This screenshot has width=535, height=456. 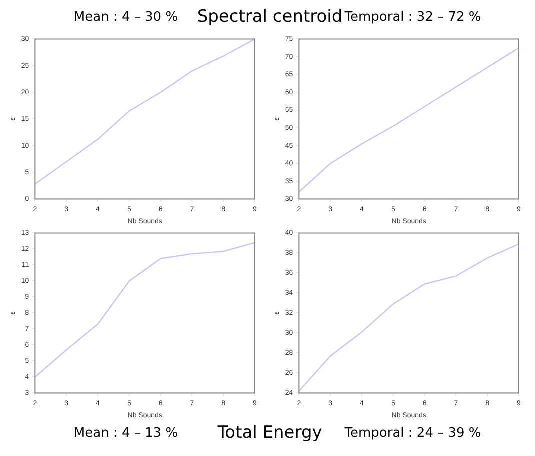 I want to click on text: Spectral centroid, so click(x=270, y=17).